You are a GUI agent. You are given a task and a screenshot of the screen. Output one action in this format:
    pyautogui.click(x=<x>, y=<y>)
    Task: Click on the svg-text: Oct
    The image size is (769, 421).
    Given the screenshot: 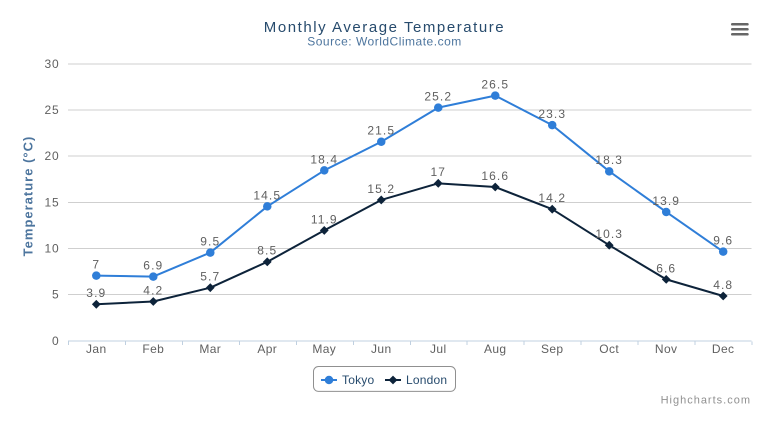 What is the action you would take?
    pyautogui.click(x=609, y=349)
    